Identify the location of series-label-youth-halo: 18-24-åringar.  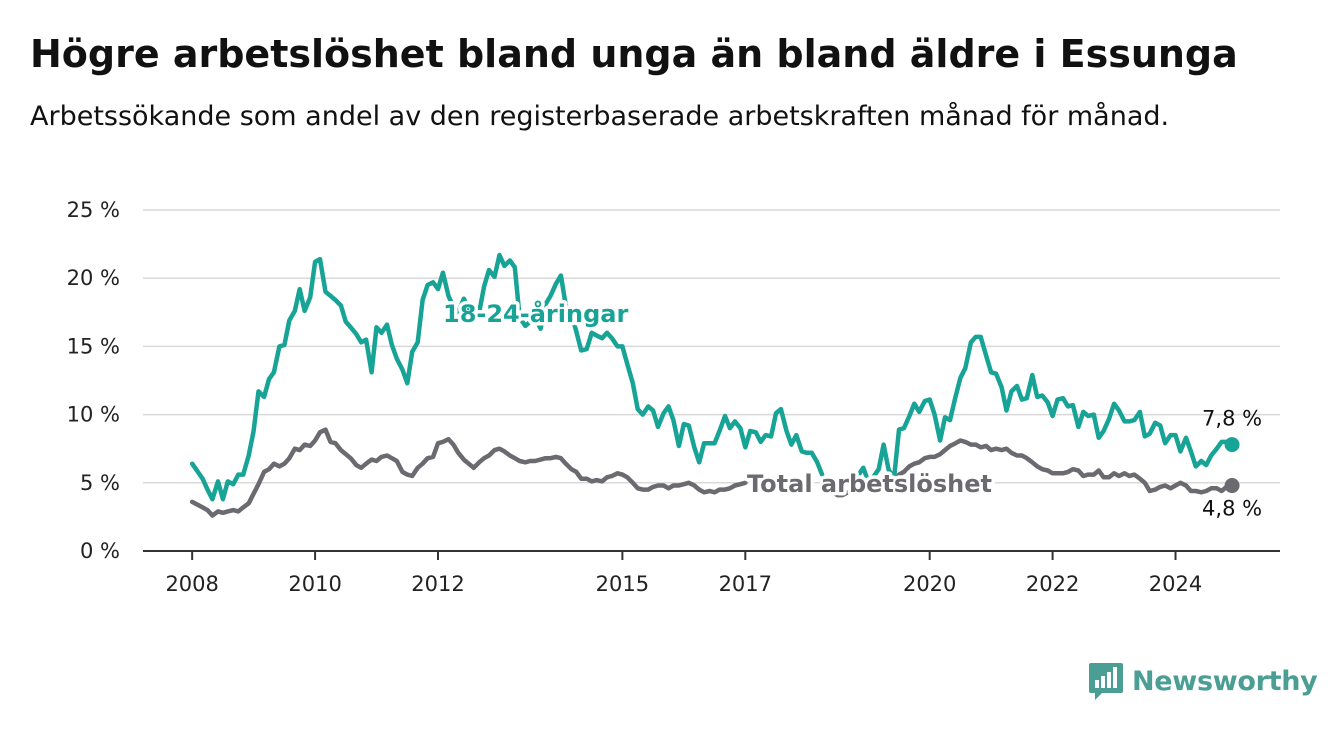
(535, 313).